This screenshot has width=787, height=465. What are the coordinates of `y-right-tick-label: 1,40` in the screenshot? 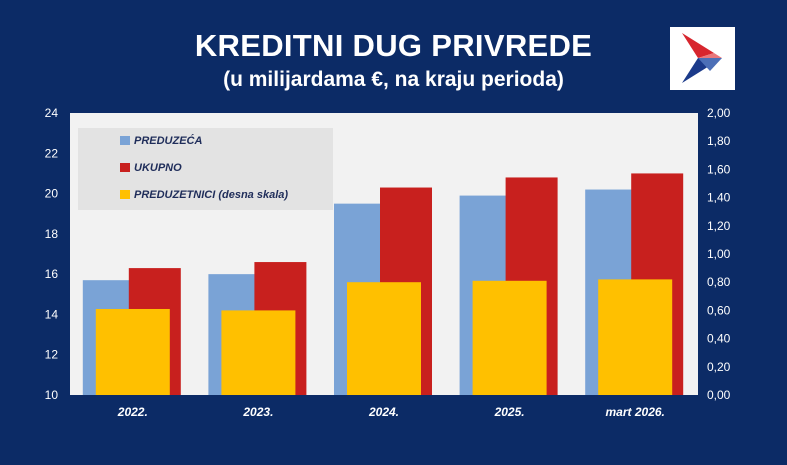 It's located at (719, 198).